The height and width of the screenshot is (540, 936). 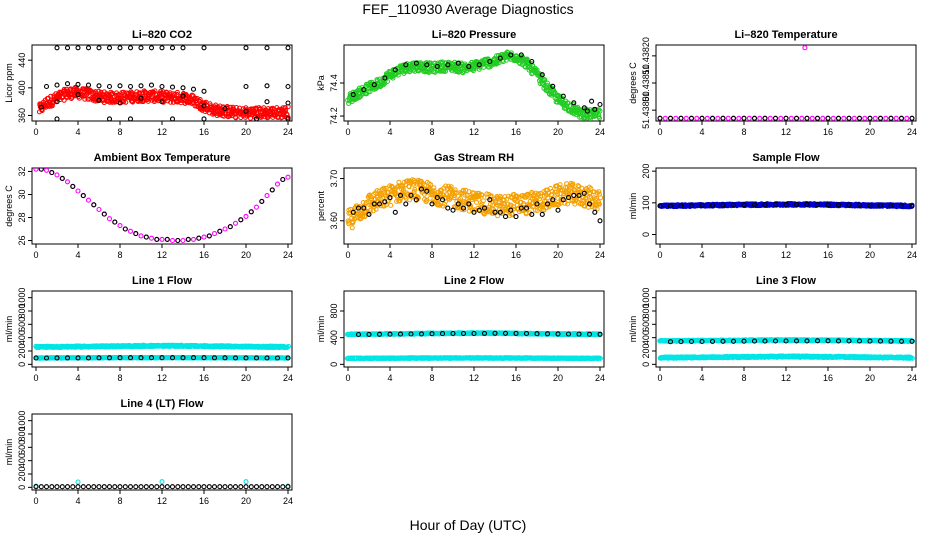 I want to click on panel-title: Ambient Box Temperature, so click(x=162, y=158).